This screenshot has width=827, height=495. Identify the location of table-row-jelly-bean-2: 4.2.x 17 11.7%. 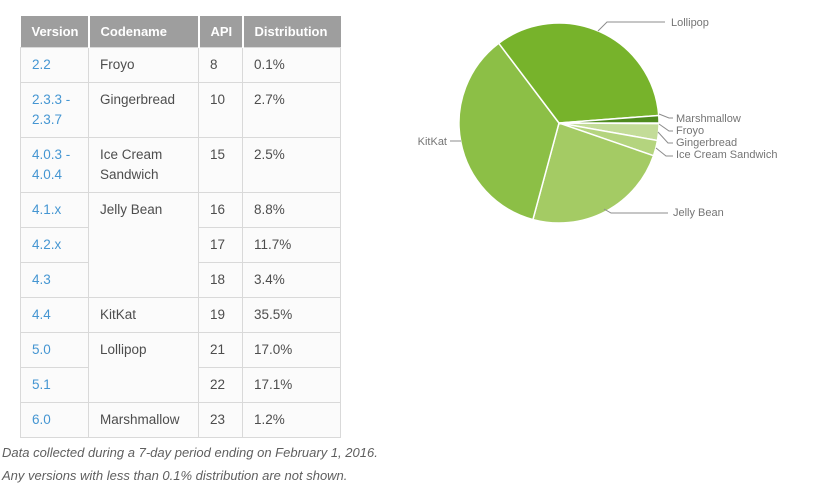
(180, 245).